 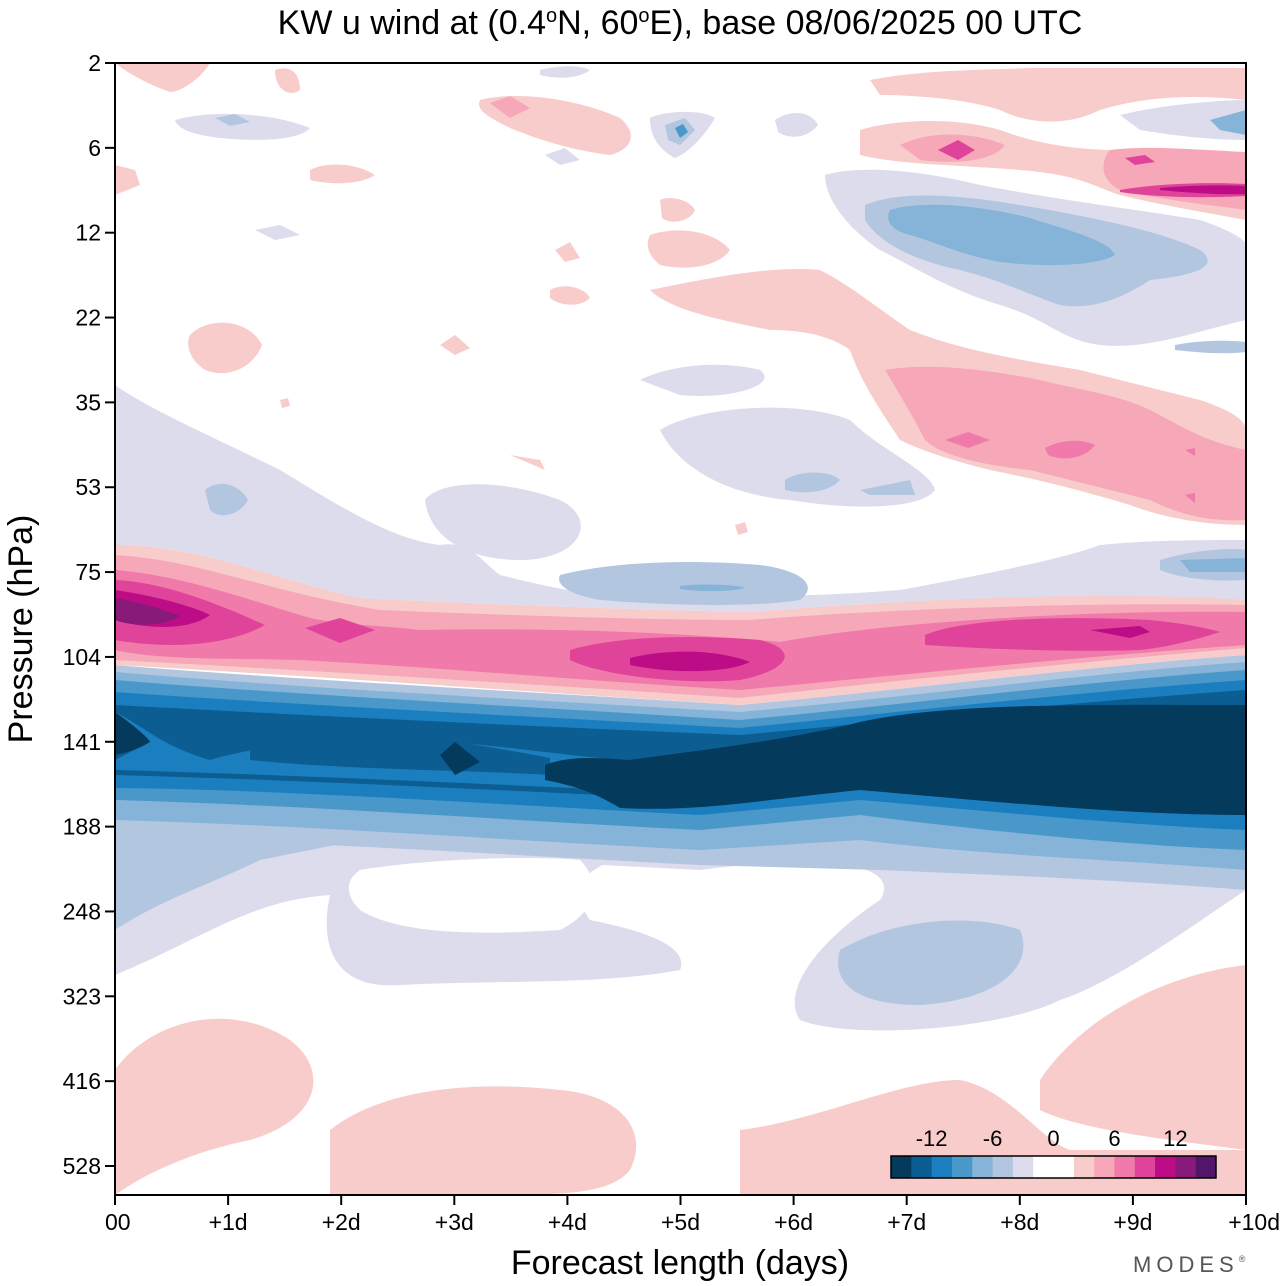 I want to click on colorbar-tick-label: 0, so click(x=1053, y=1138).